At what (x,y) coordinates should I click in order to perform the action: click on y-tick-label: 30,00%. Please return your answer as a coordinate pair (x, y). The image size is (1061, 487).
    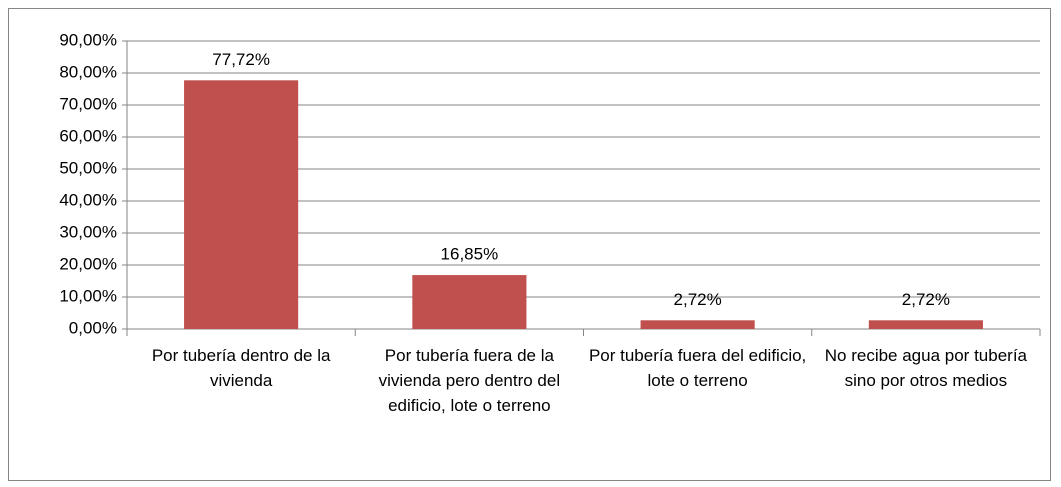
    Looking at the image, I should click on (88, 231).